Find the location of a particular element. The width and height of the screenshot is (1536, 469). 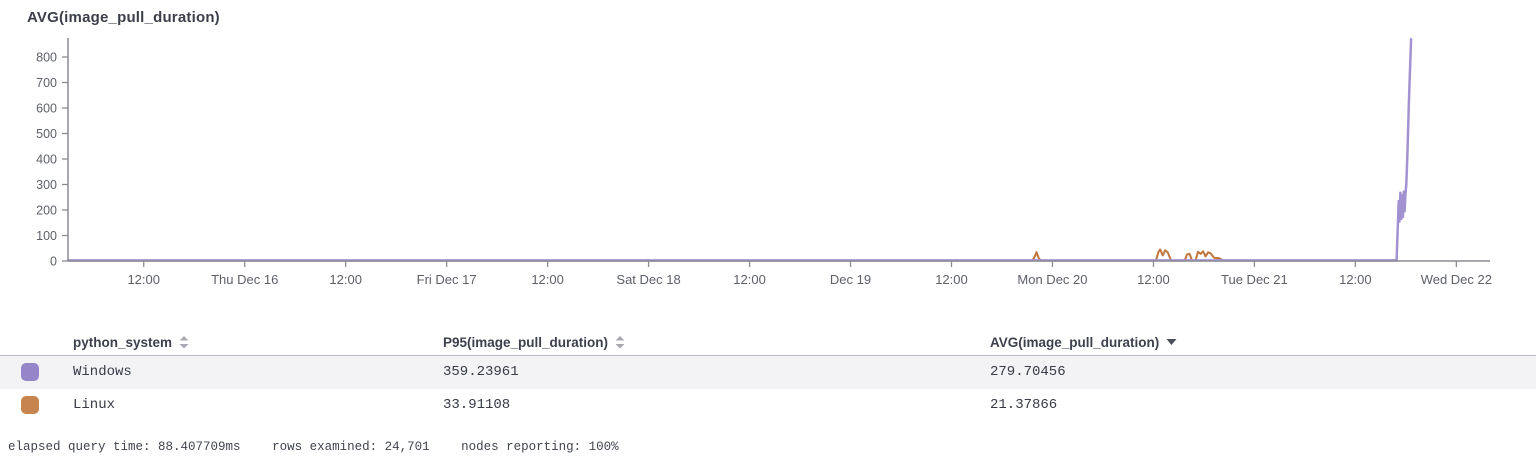

column-header-avg: AVG(image_pull_duration) is located at coordinates (1083, 342).